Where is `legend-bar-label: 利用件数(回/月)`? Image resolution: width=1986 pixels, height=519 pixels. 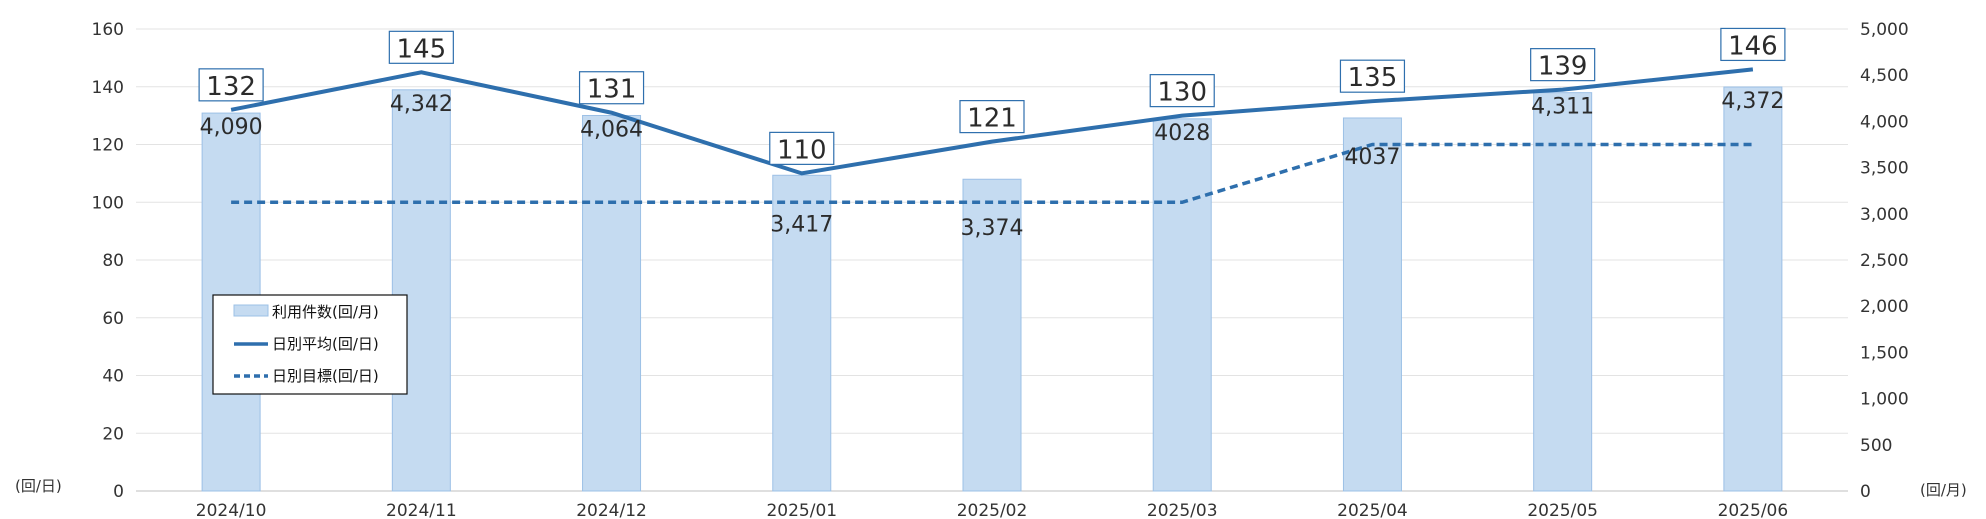
legend-bar-label: 利用件数(回/月) is located at coordinates (325, 312).